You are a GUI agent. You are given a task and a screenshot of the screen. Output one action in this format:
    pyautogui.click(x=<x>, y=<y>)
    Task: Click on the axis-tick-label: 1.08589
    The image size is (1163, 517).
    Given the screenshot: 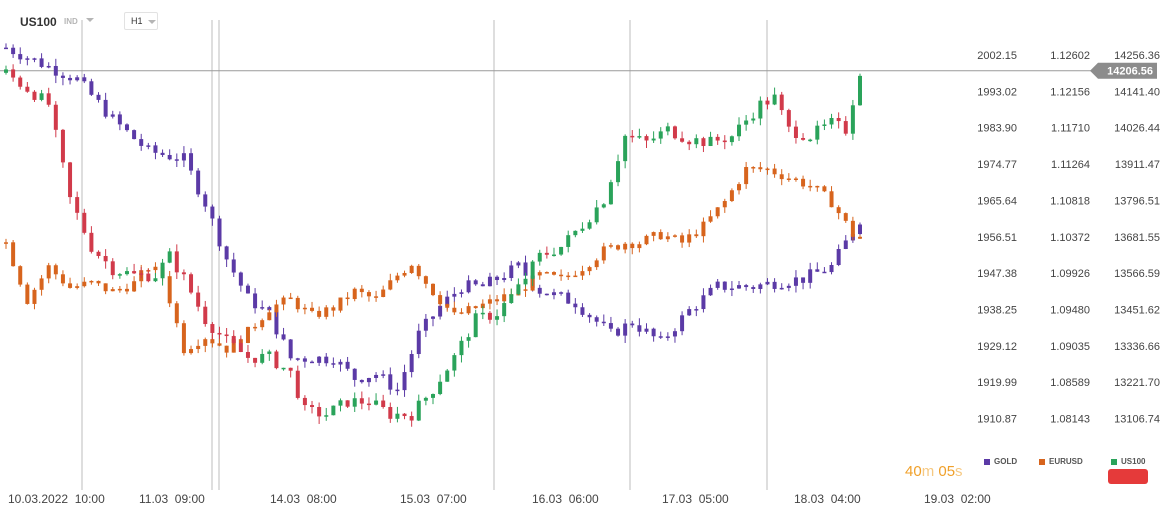 What is the action you would take?
    pyautogui.click(x=1070, y=383)
    